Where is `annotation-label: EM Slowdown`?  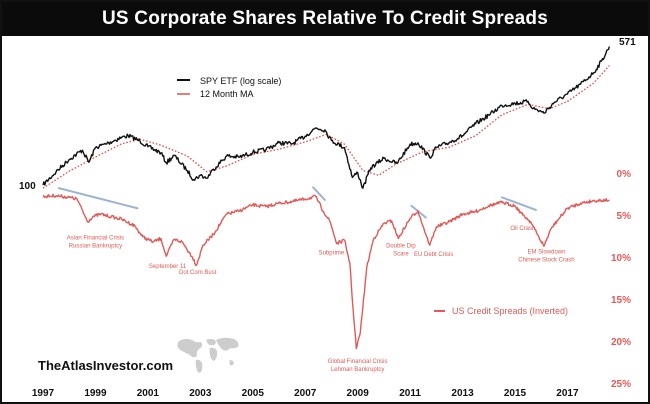 annotation-label: EM Slowdown is located at coordinates (546, 253).